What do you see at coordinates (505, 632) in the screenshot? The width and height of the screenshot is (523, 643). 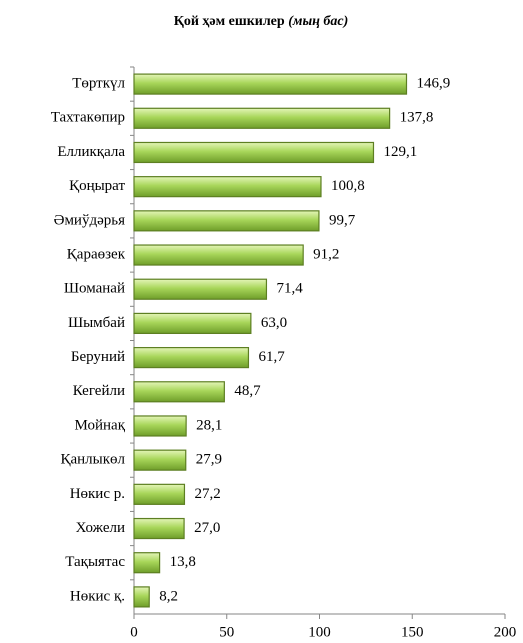 I see `x-tick-label: 200` at bounding box center [505, 632].